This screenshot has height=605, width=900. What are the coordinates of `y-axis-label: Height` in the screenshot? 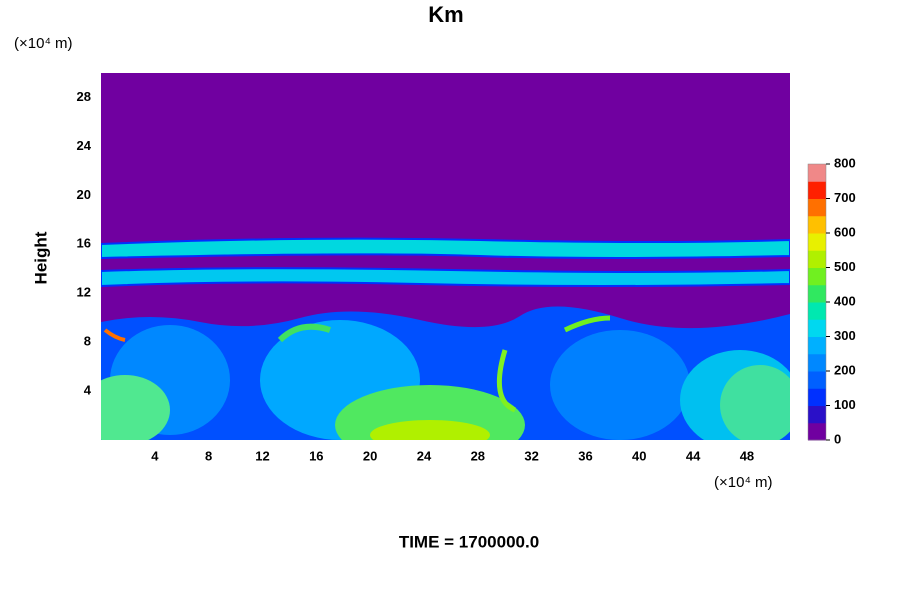 It's located at (40, 257).